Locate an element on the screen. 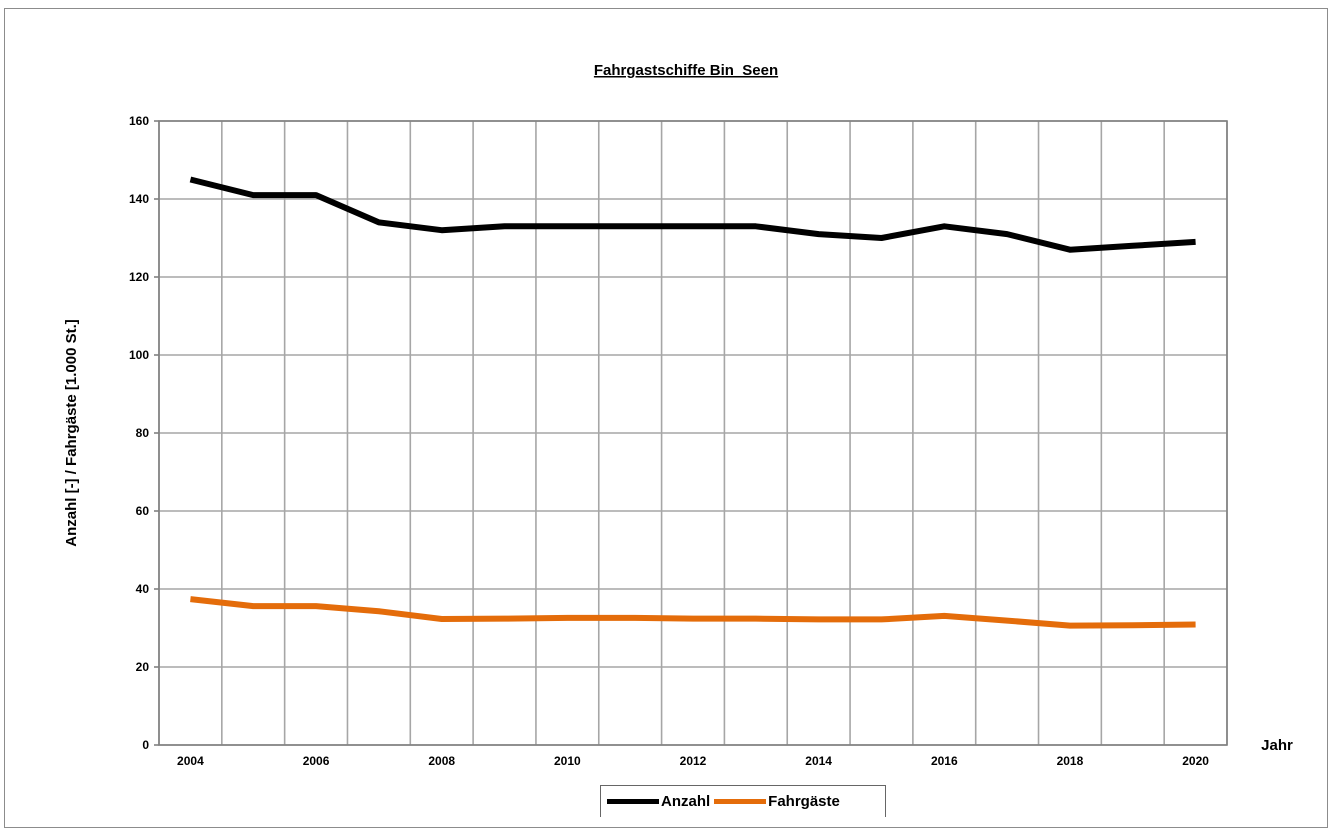  legend-swatch-fahrgaeste is located at coordinates (740, 801).